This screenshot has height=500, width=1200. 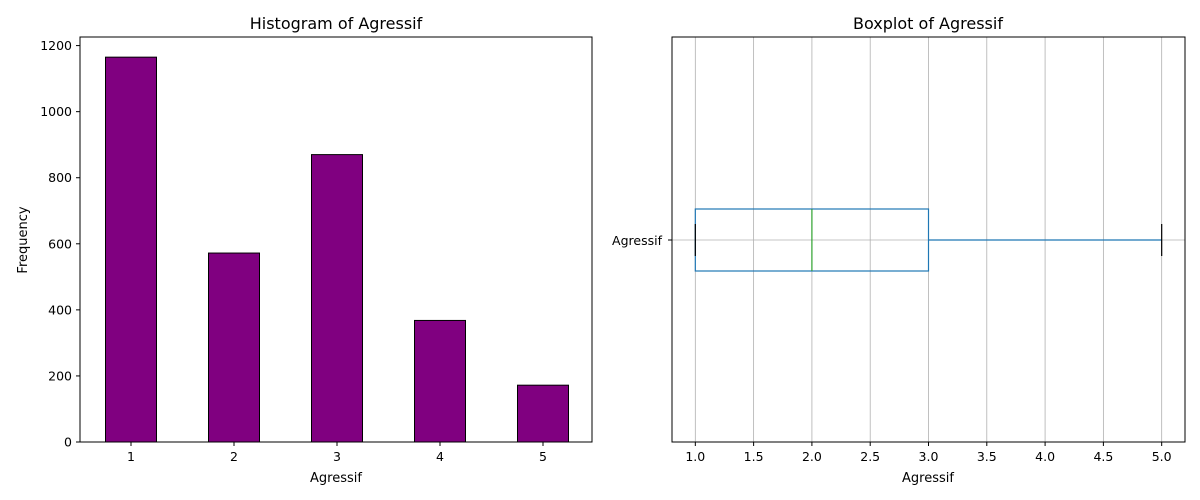 I want to click on histogram-x-ticks: 1 2 3 4 5, so click(x=337, y=453).